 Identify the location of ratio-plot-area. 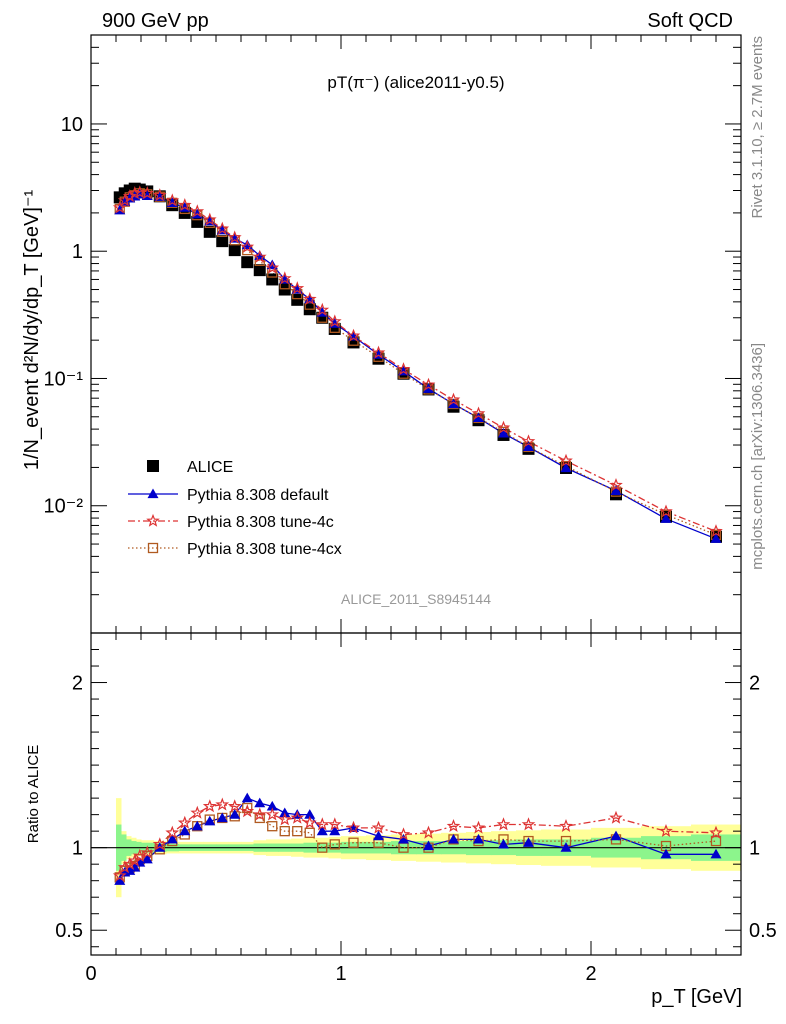
(416, 845).